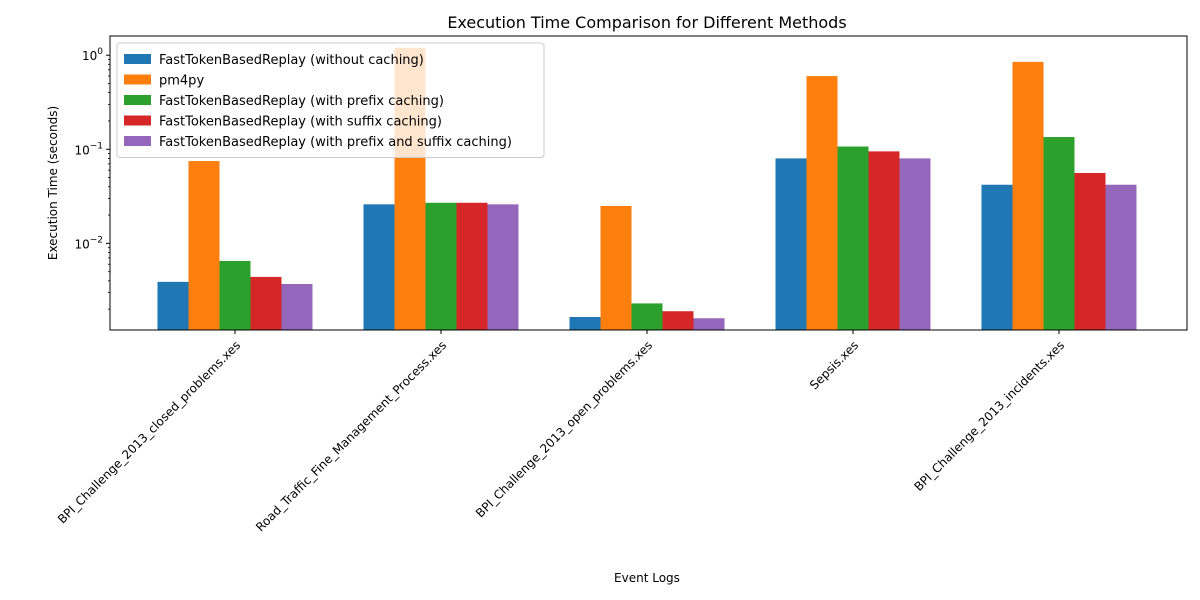 This screenshot has height=600, width=1200. I want to click on y-axis-title: Execution Time (seconds), so click(53, 183).